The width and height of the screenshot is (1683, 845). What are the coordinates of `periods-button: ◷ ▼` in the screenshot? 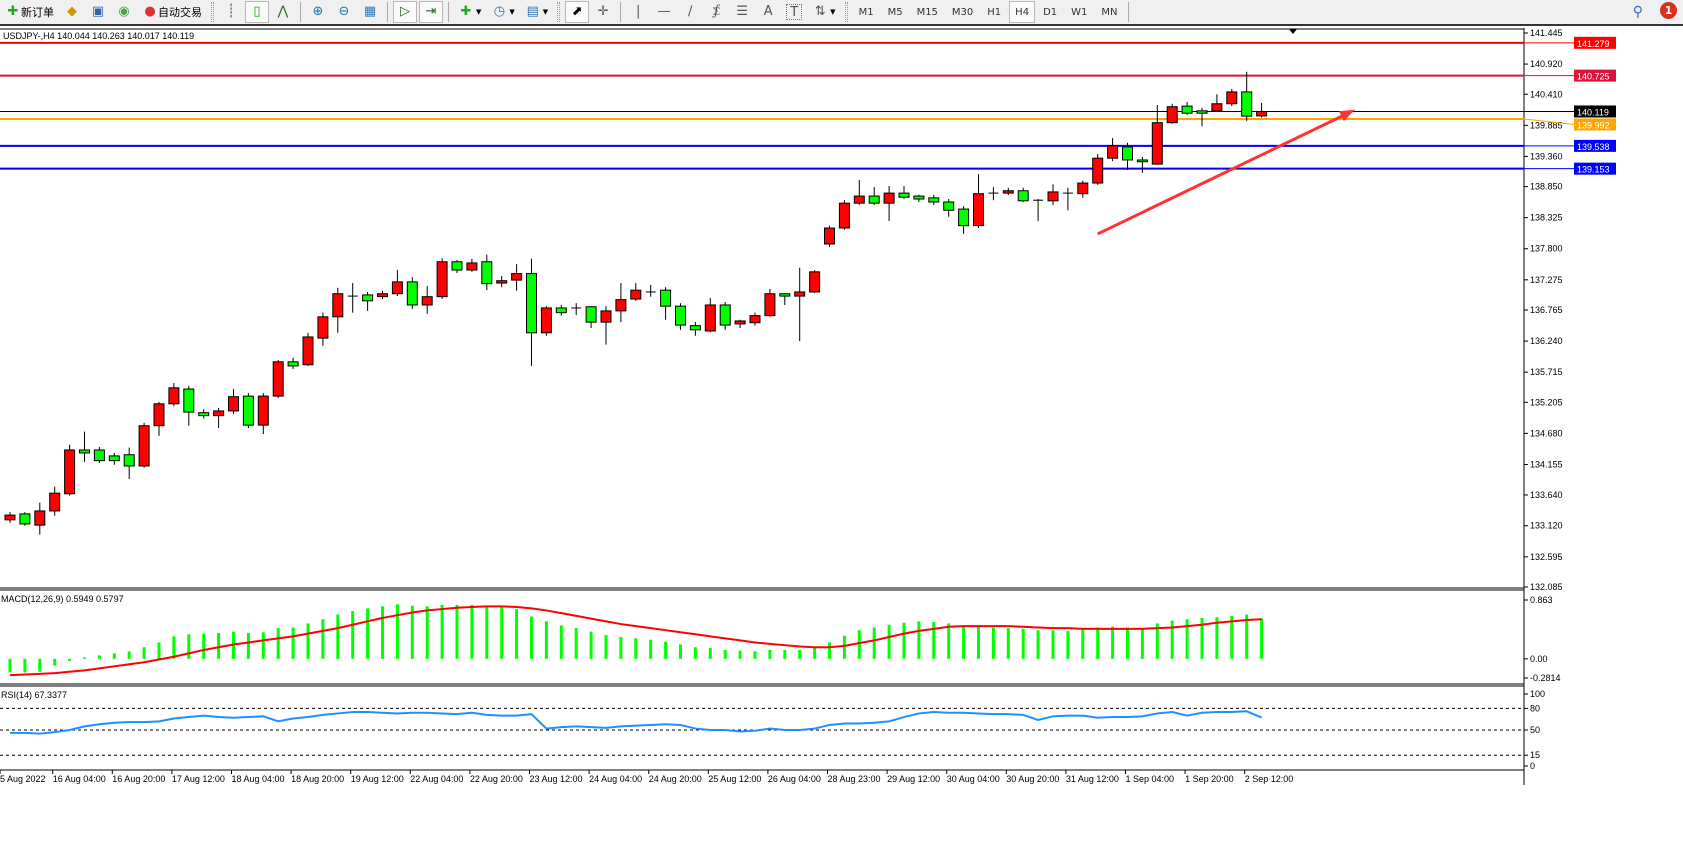 It's located at (502, 12).